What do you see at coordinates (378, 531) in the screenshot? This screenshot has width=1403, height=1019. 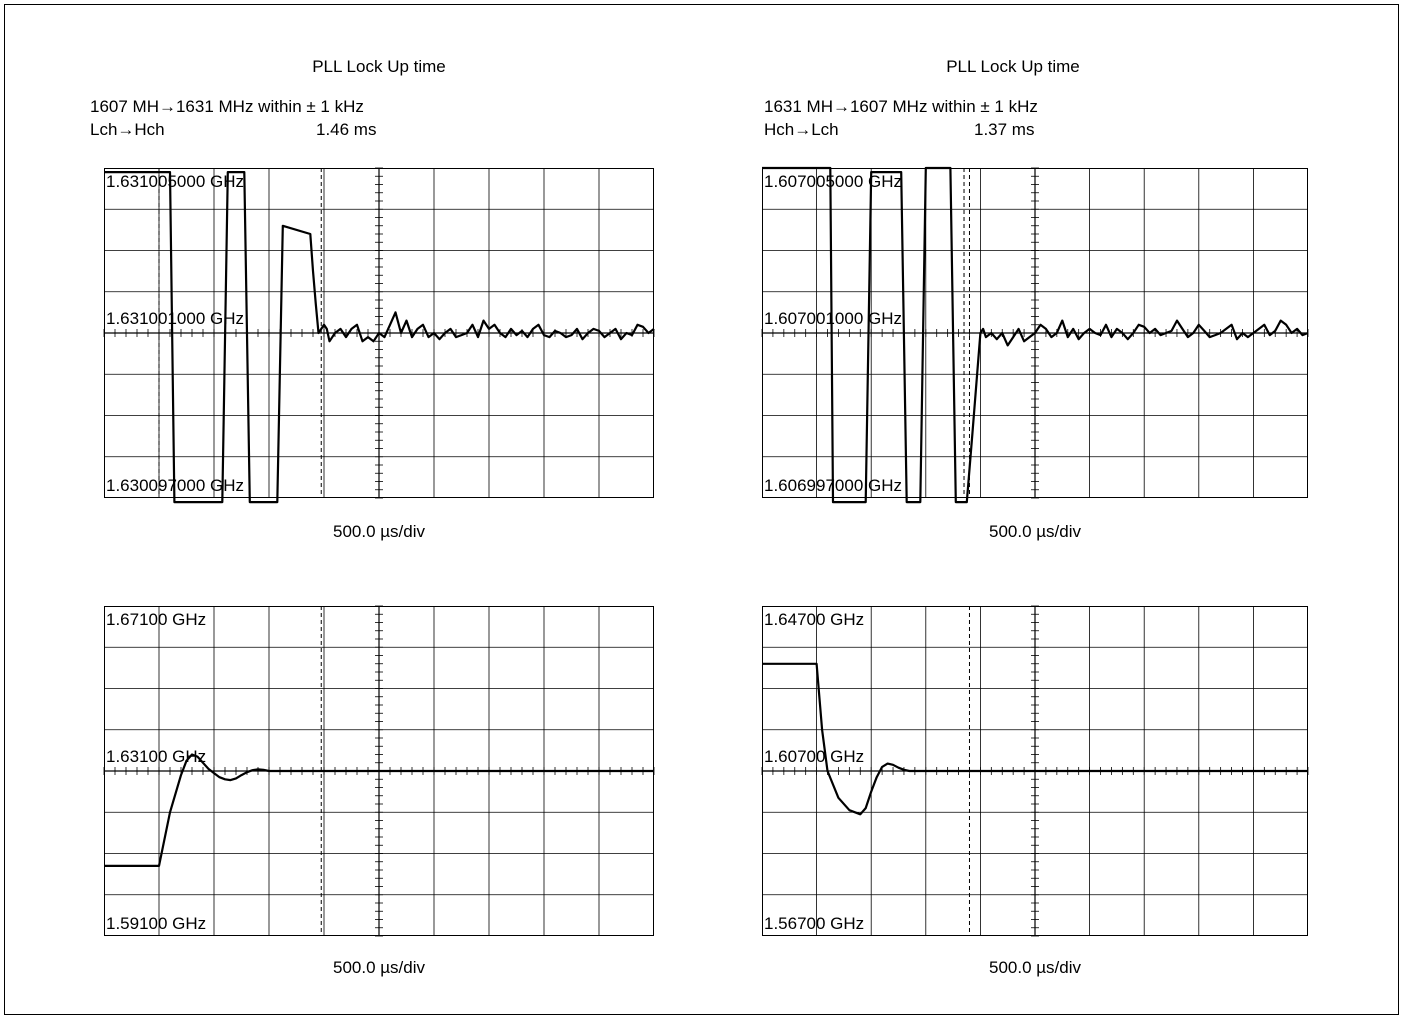 I see `x-scale-top-left: 500.0 µs/div` at bounding box center [378, 531].